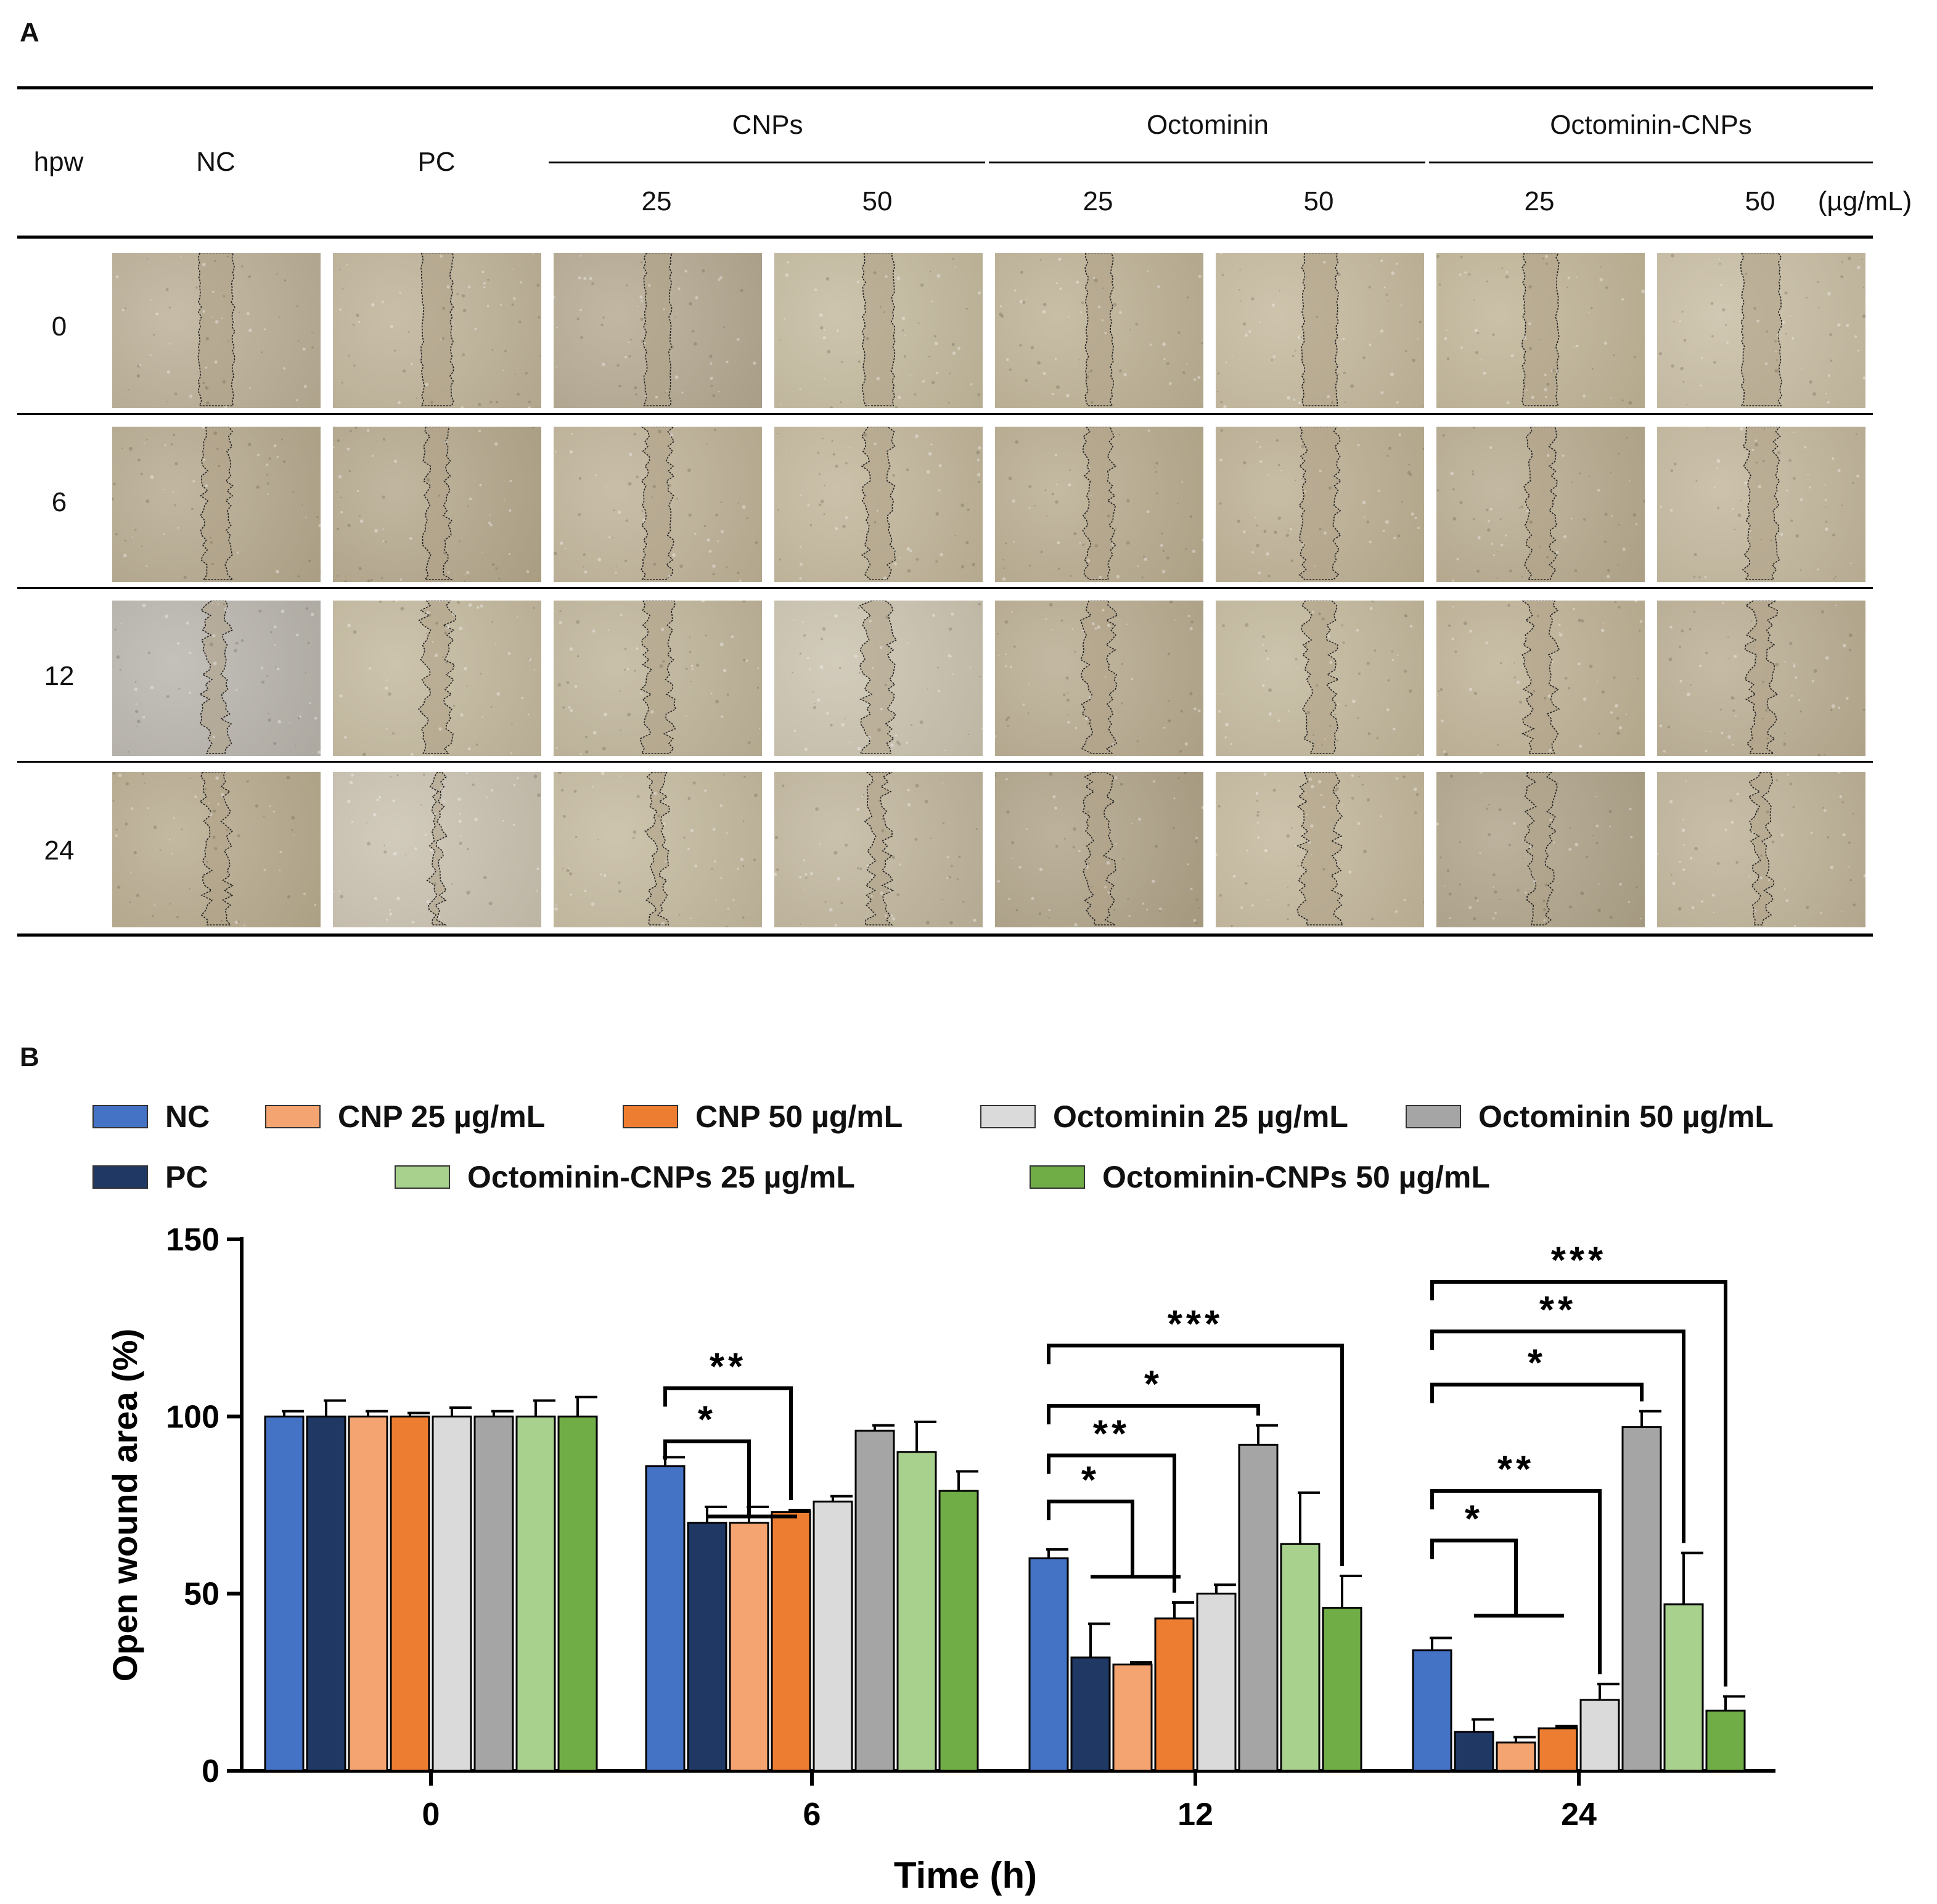 This screenshot has width=1937, height=1904. I want to click on bar, so click(1599, 1735).